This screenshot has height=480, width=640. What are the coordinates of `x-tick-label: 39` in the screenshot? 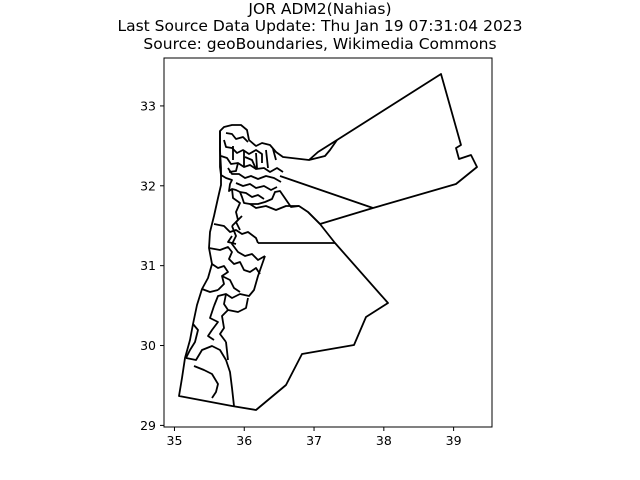 It's located at (454, 440).